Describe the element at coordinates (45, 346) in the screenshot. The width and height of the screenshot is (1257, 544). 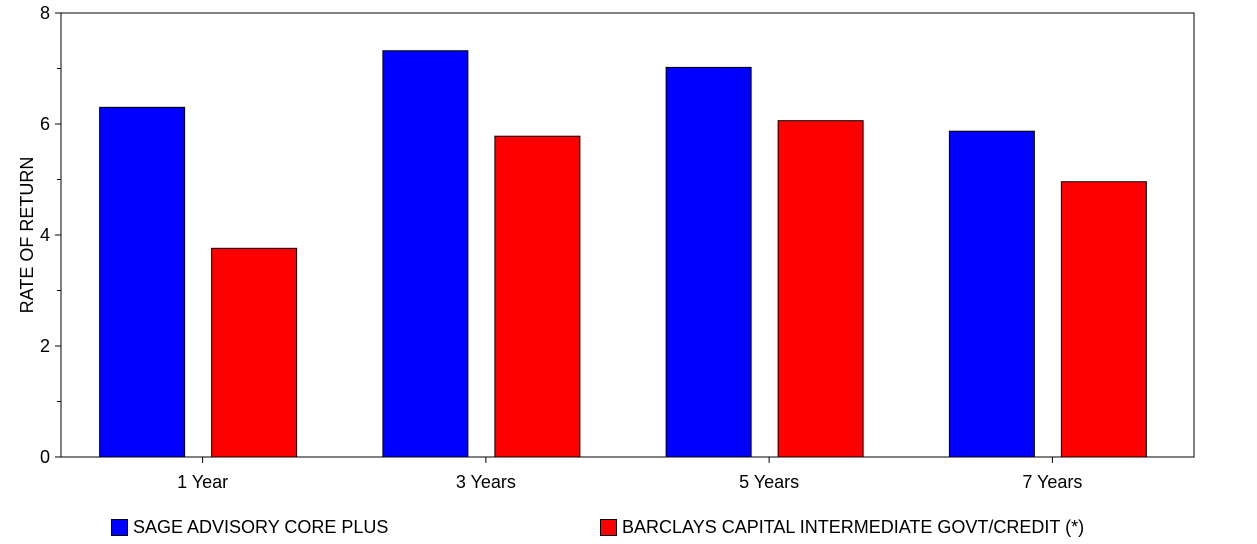
I see `y-tick-label: 2` at that location.